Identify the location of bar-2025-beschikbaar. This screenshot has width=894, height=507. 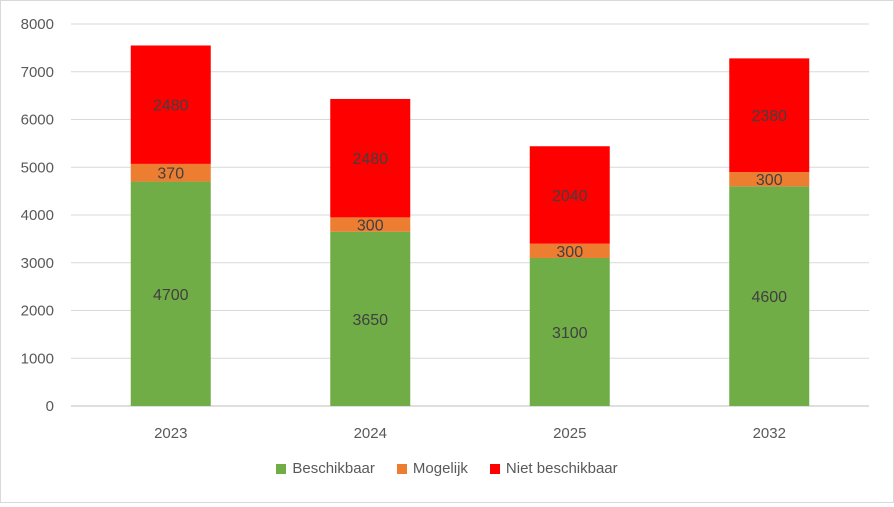
(569, 331).